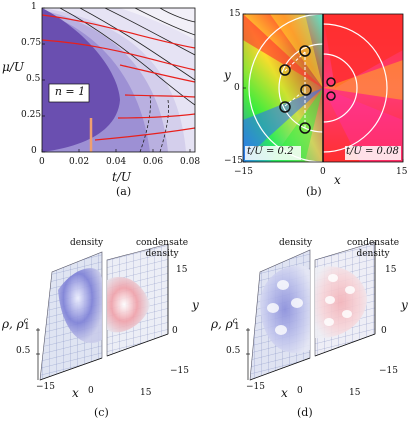 The height and width of the screenshot is (425, 415). I want to click on caption-b: (b), so click(314, 191).